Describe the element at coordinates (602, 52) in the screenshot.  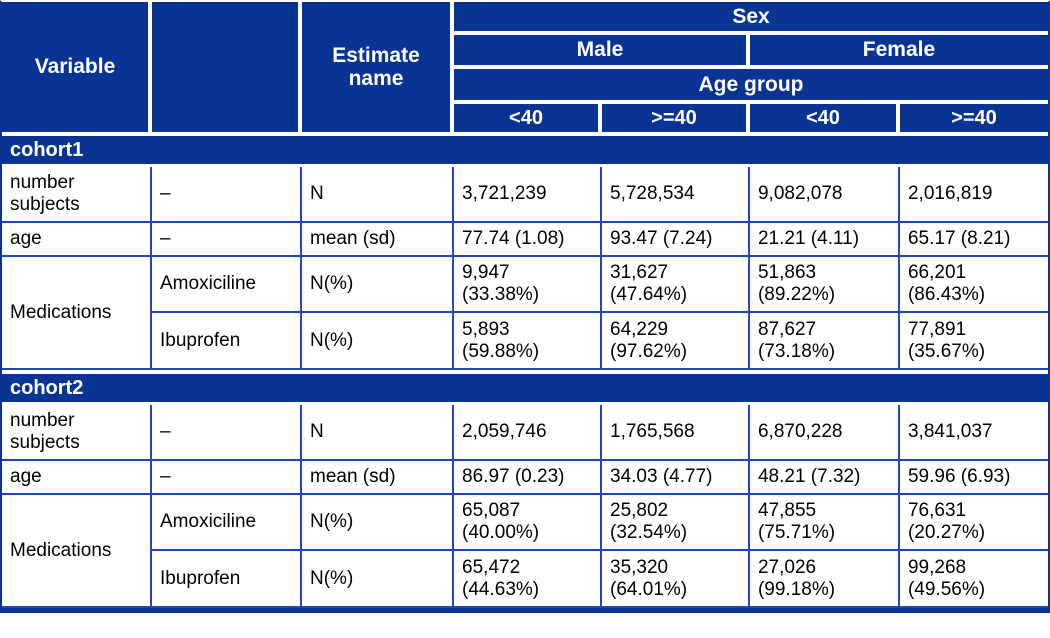
I see `col-header-male: Male` at that location.